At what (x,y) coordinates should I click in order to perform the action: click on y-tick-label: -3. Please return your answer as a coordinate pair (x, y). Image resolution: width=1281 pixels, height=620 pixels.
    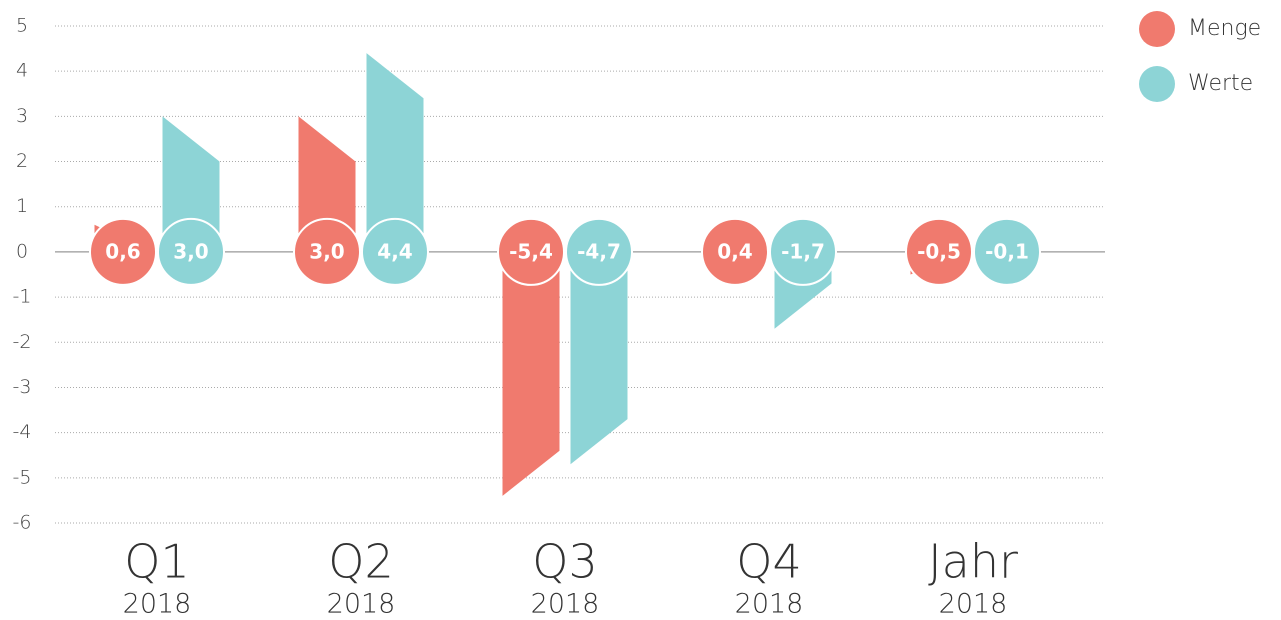
    Looking at the image, I should click on (22, 387).